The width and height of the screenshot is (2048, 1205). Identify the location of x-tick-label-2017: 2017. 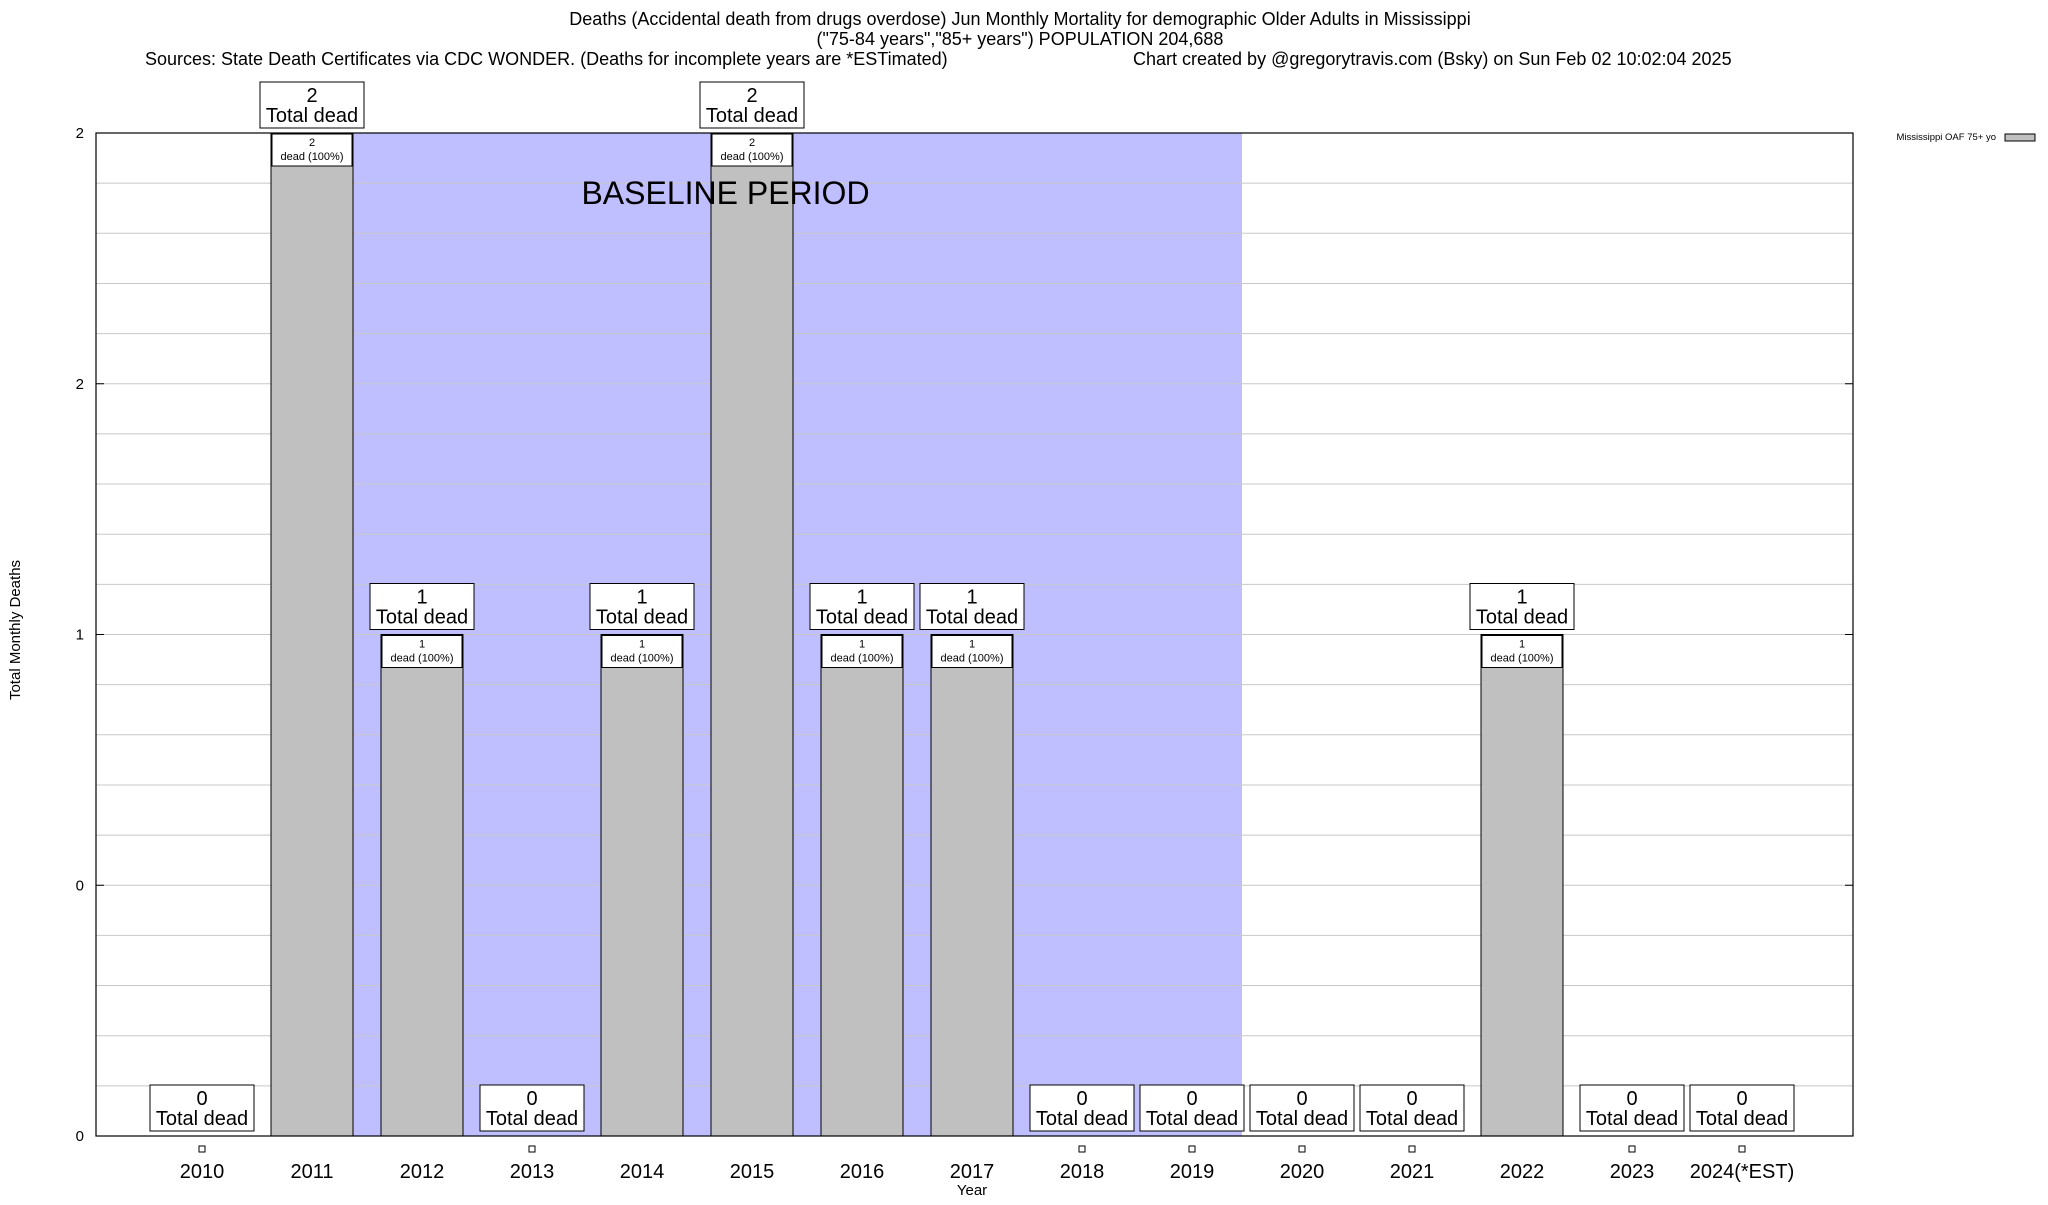
(972, 1172).